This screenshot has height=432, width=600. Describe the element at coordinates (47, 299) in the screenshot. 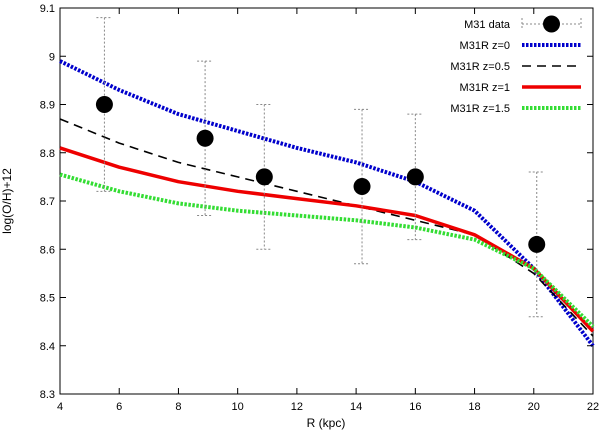

I see `y-tick-label: 8.5` at that location.